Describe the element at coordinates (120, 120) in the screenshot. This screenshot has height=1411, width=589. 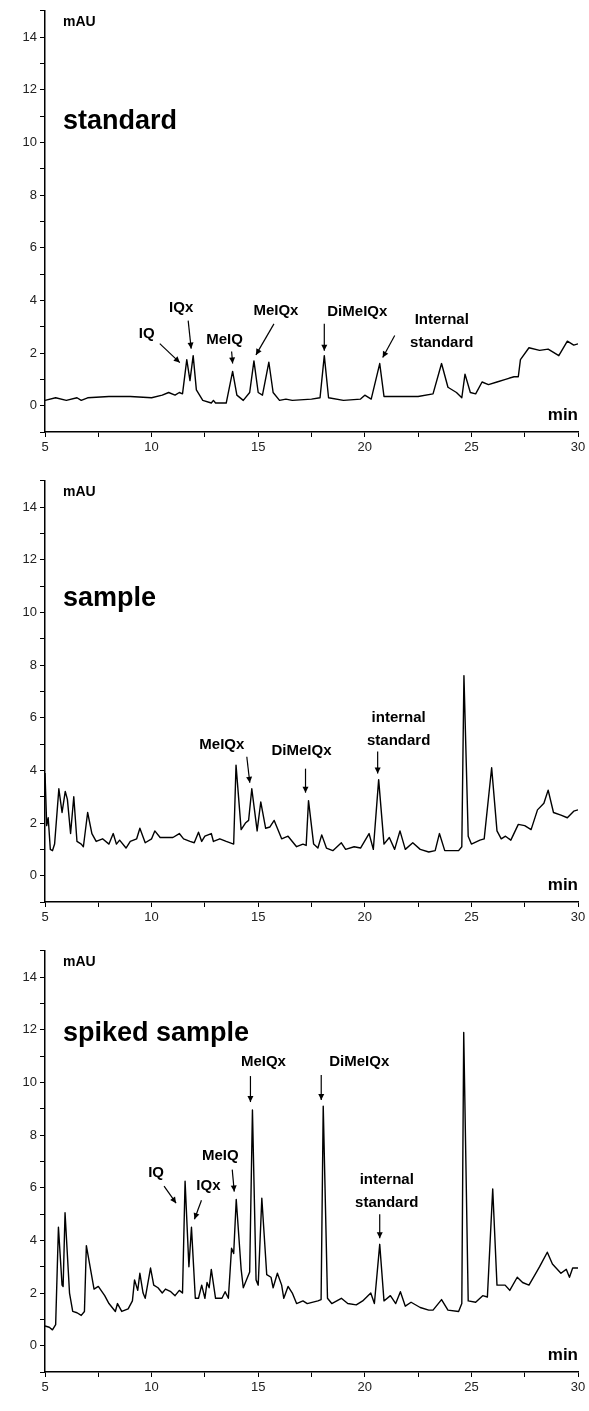
I see `text: standard` at that location.